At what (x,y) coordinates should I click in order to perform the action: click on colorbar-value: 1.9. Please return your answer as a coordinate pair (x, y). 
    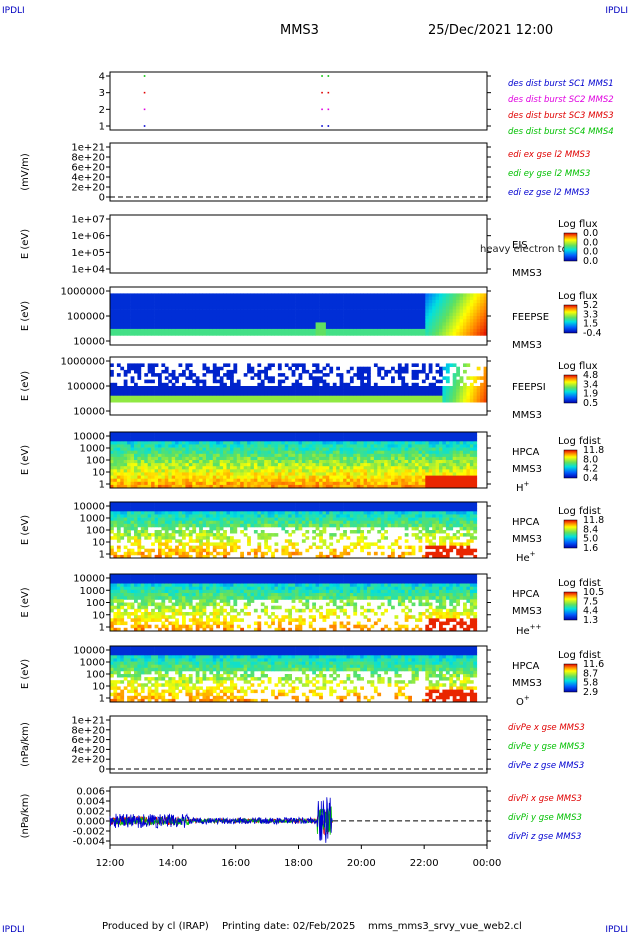
    Looking at the image, I should click on (590, 394).